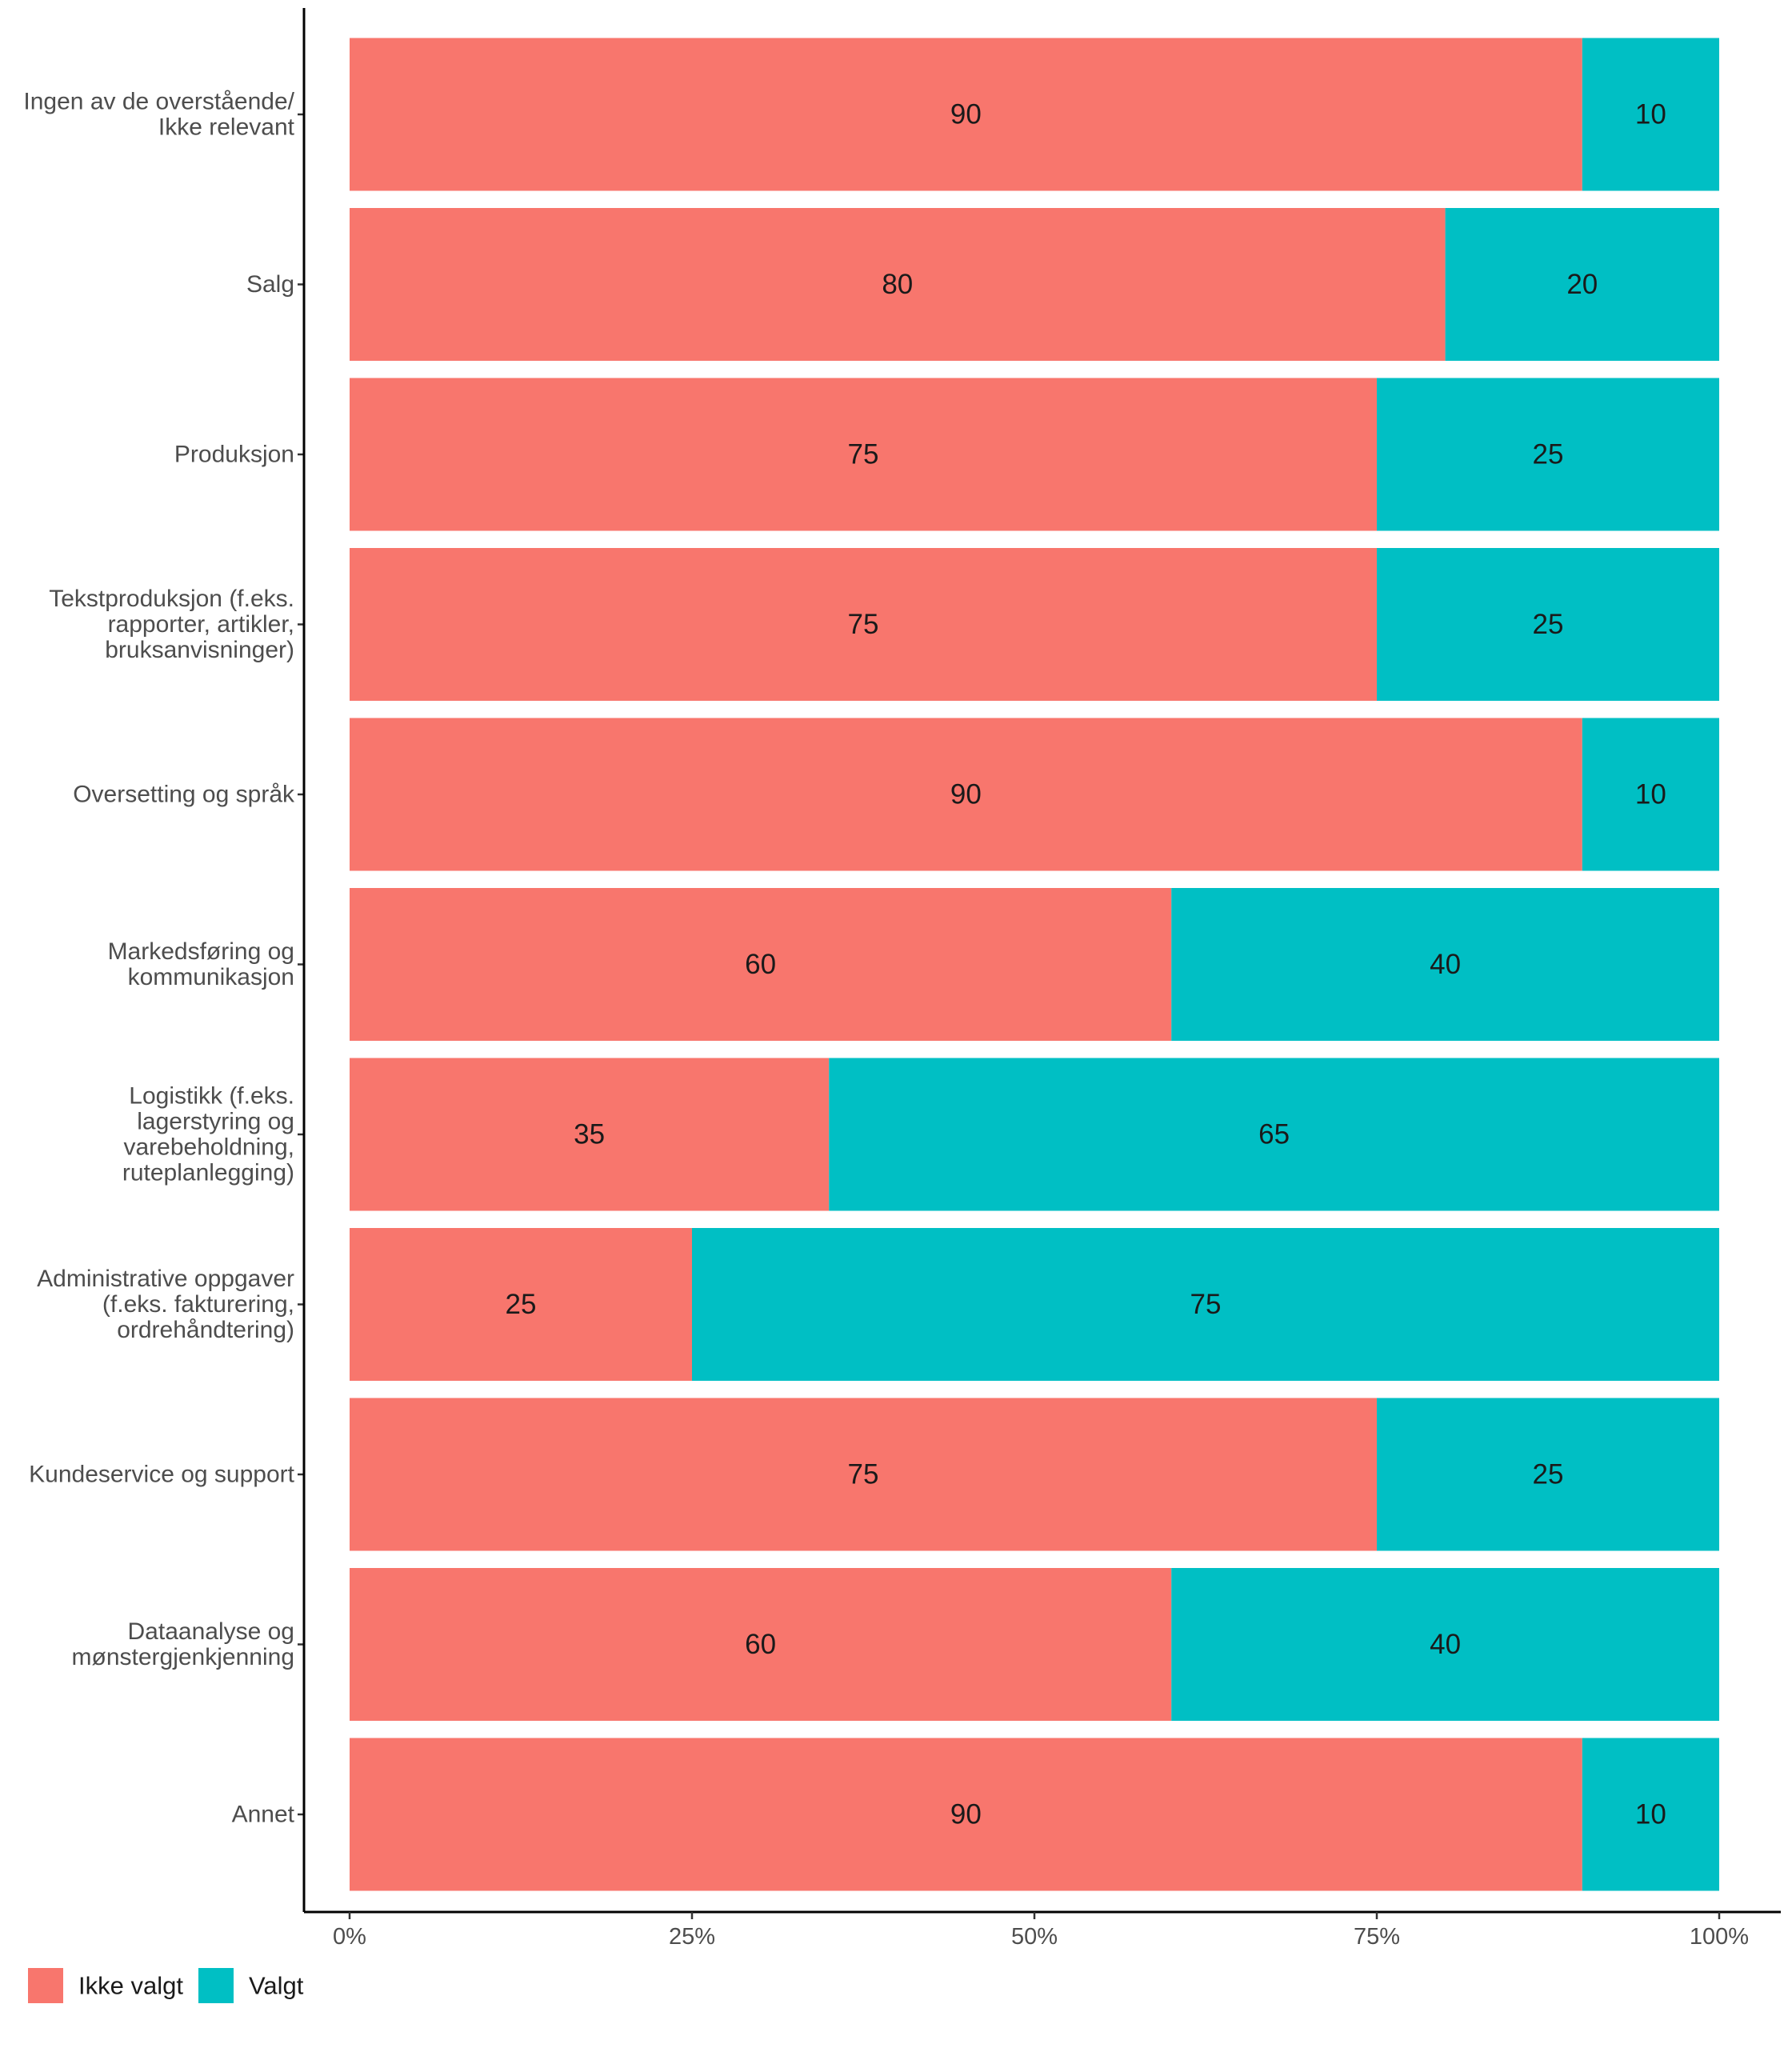 The height and width of the screenshot is (2048, 1792). I want to click on value-label-valgt-8: 25, so click(1548, 1474).